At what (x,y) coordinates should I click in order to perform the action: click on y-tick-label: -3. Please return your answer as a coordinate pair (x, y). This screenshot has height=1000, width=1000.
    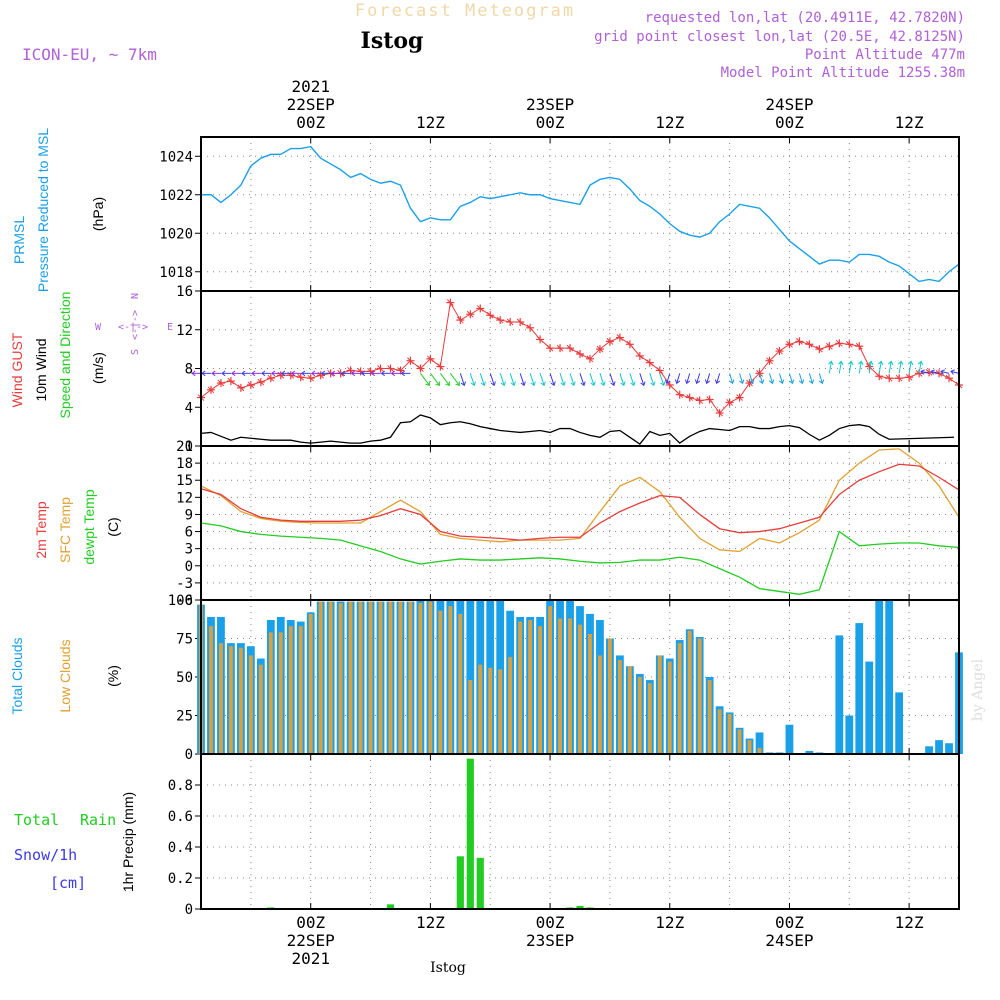
    Looking at the image, I should click on (184, 584).